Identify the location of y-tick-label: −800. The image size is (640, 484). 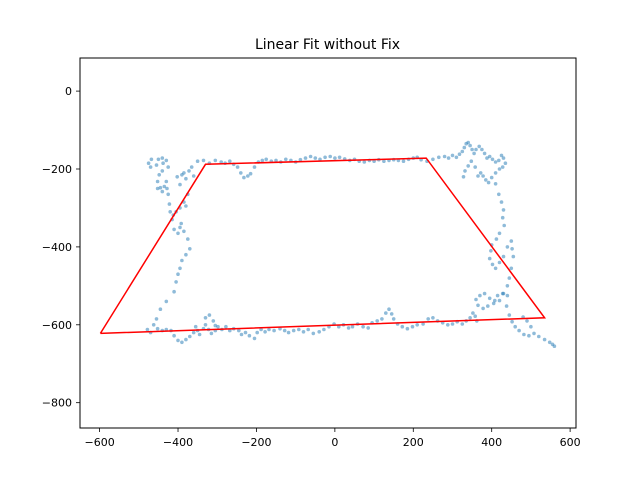
(57, 403).